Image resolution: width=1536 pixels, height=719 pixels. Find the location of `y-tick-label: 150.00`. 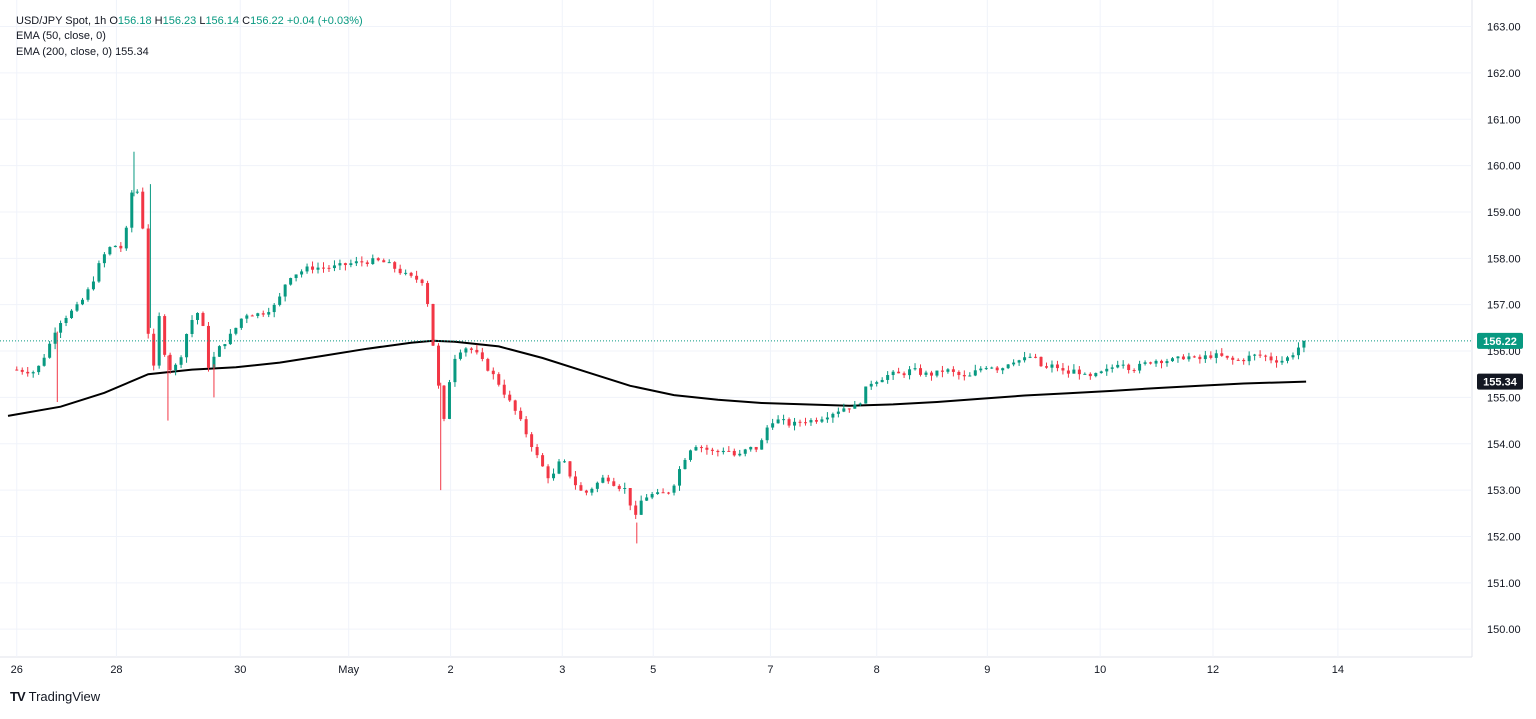

y-tick-label: 150.00 is located at coordinates (1504, 630).